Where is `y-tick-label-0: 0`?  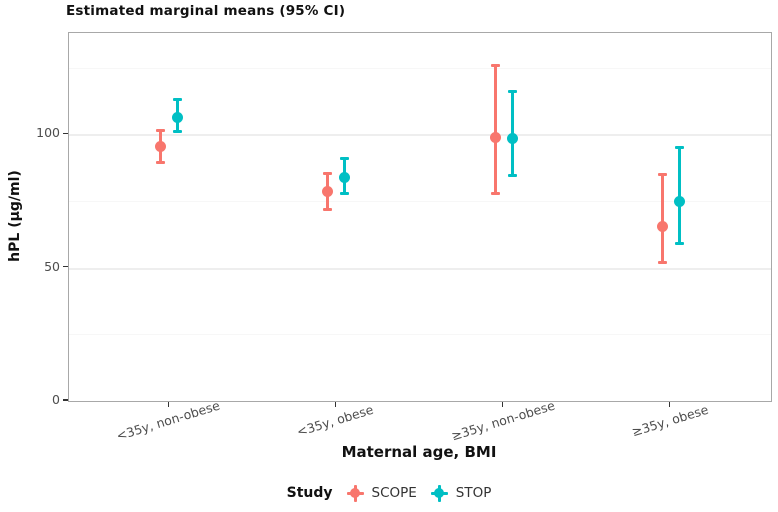
y-tick-label-0: 0 is located at coordinates (56, 399).